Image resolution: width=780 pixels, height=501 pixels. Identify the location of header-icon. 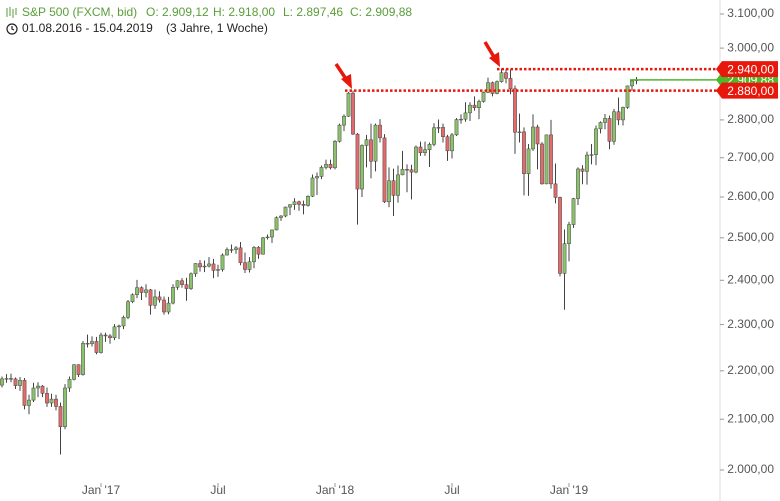
(11, 12).